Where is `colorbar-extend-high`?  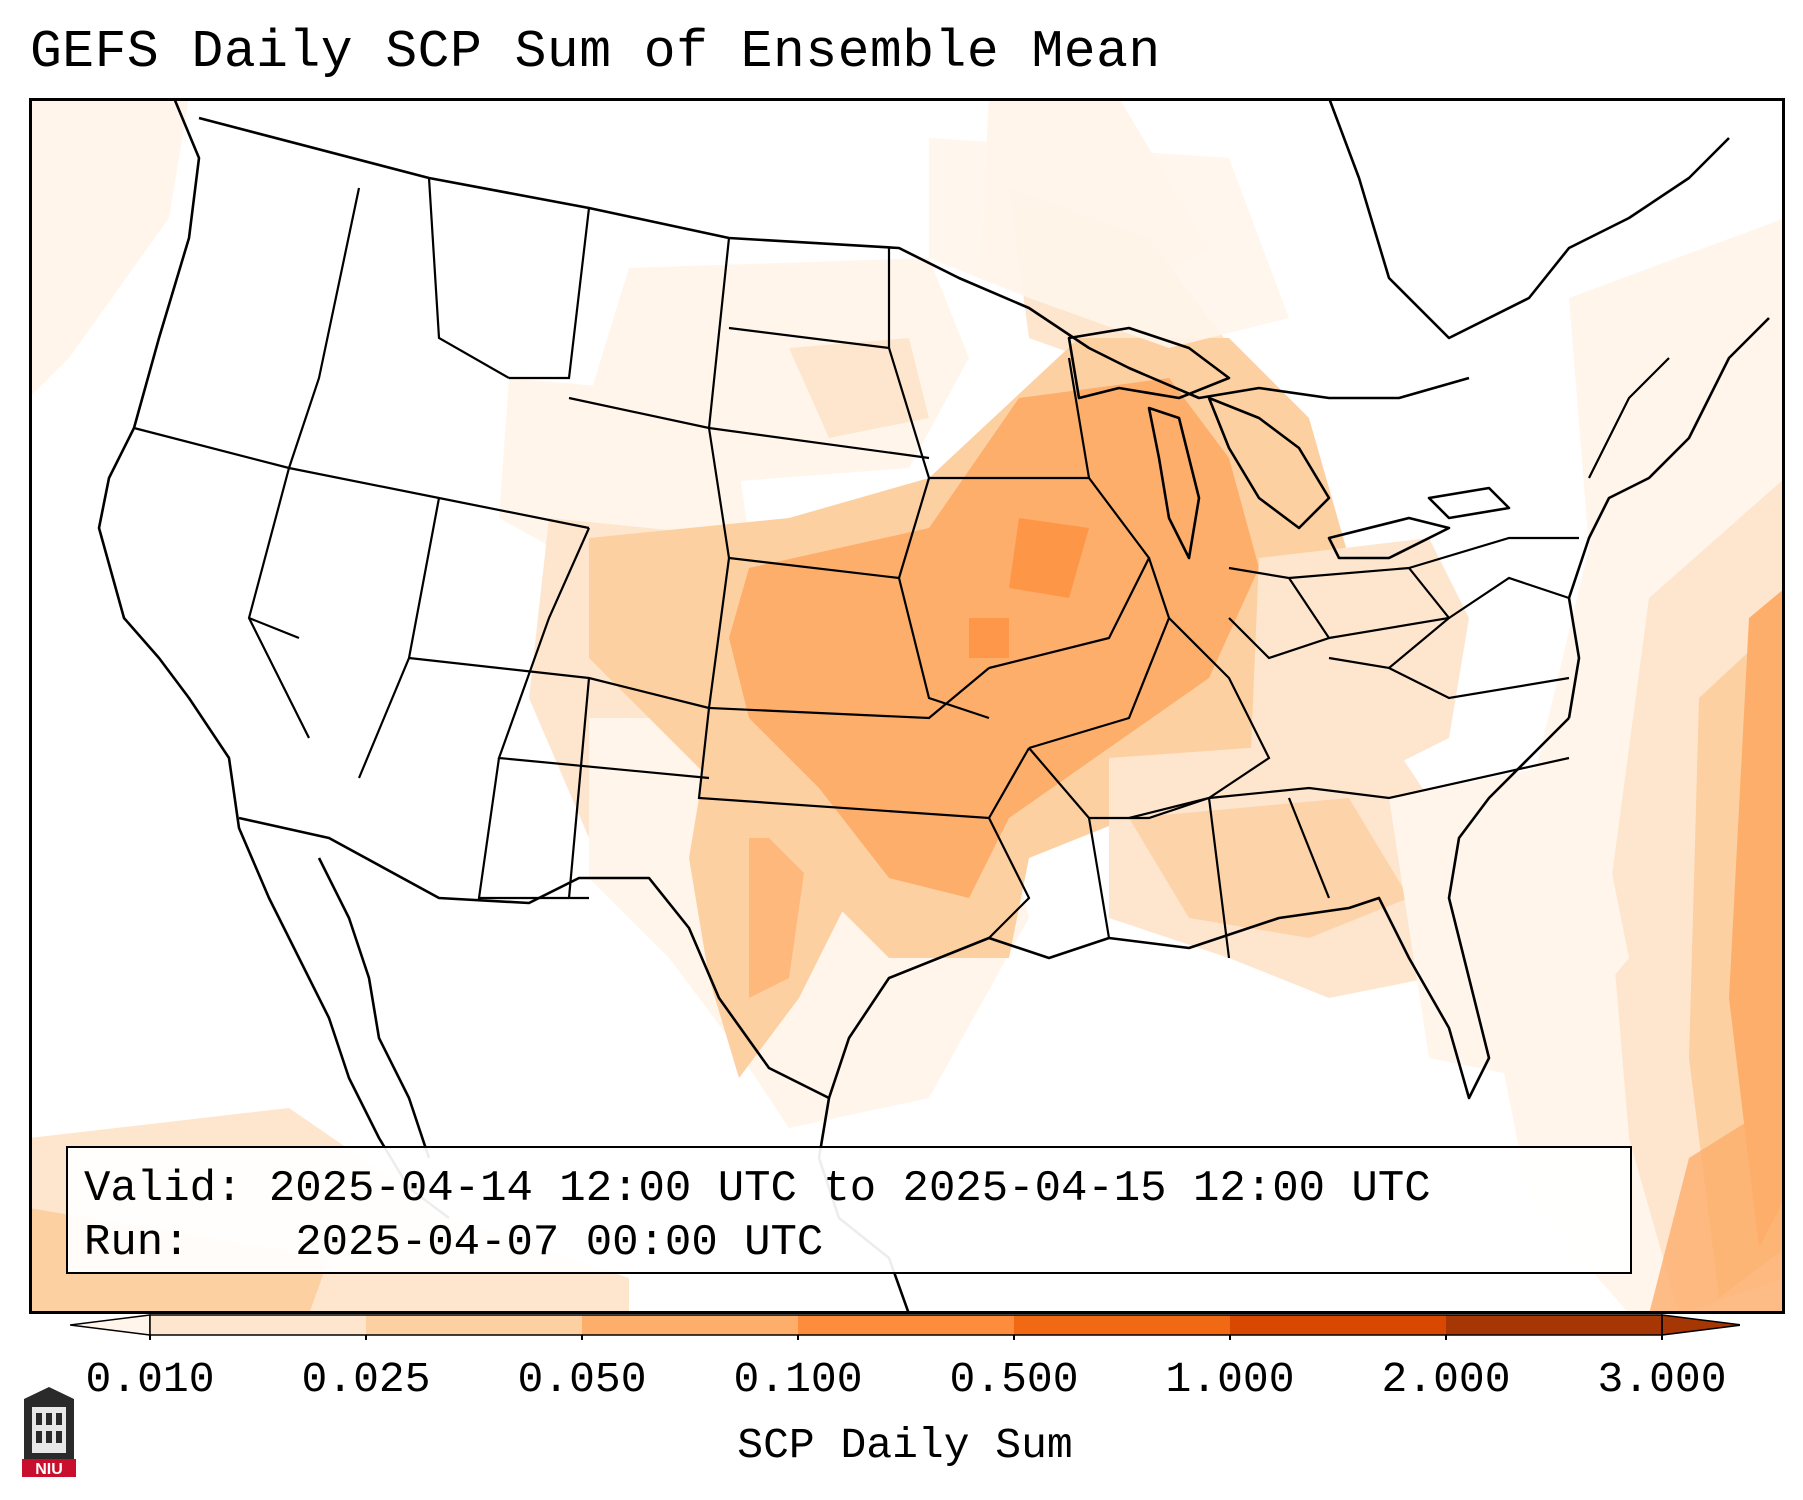 colorbar-extend-high is located at coordinates (1700, 1325).